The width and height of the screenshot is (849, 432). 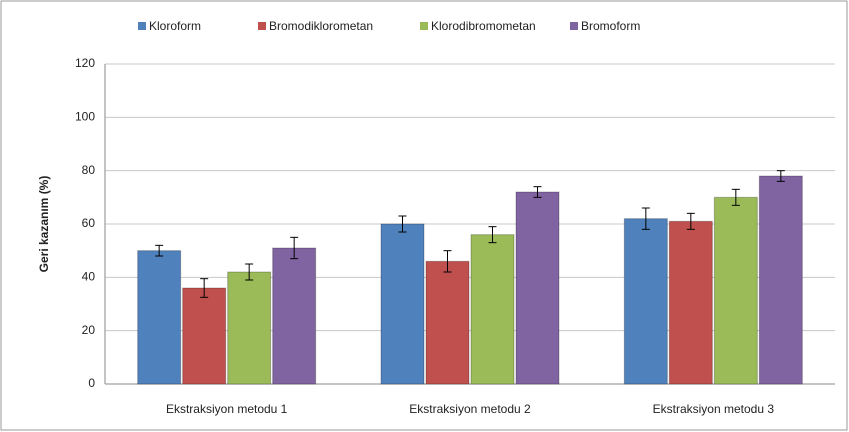 I want to click on x-tick-label: Ekstraksiyon metodu 3, so click(x=714, y=409).